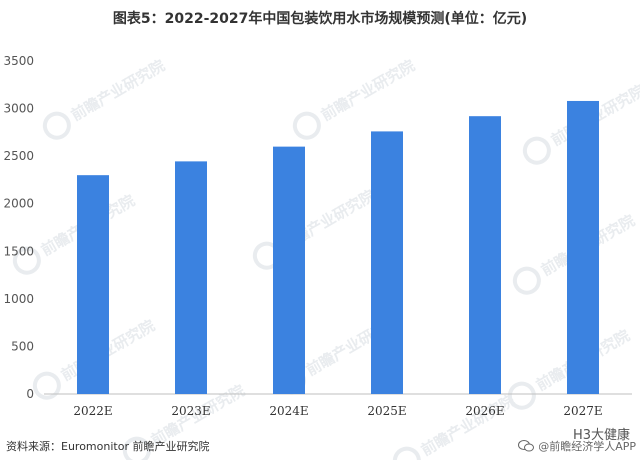 This screenshot has width=640, height=460. Describe the element at coordinates (92, 411) in the screenshot. I see `x-tick-label: 2022E` at that location.